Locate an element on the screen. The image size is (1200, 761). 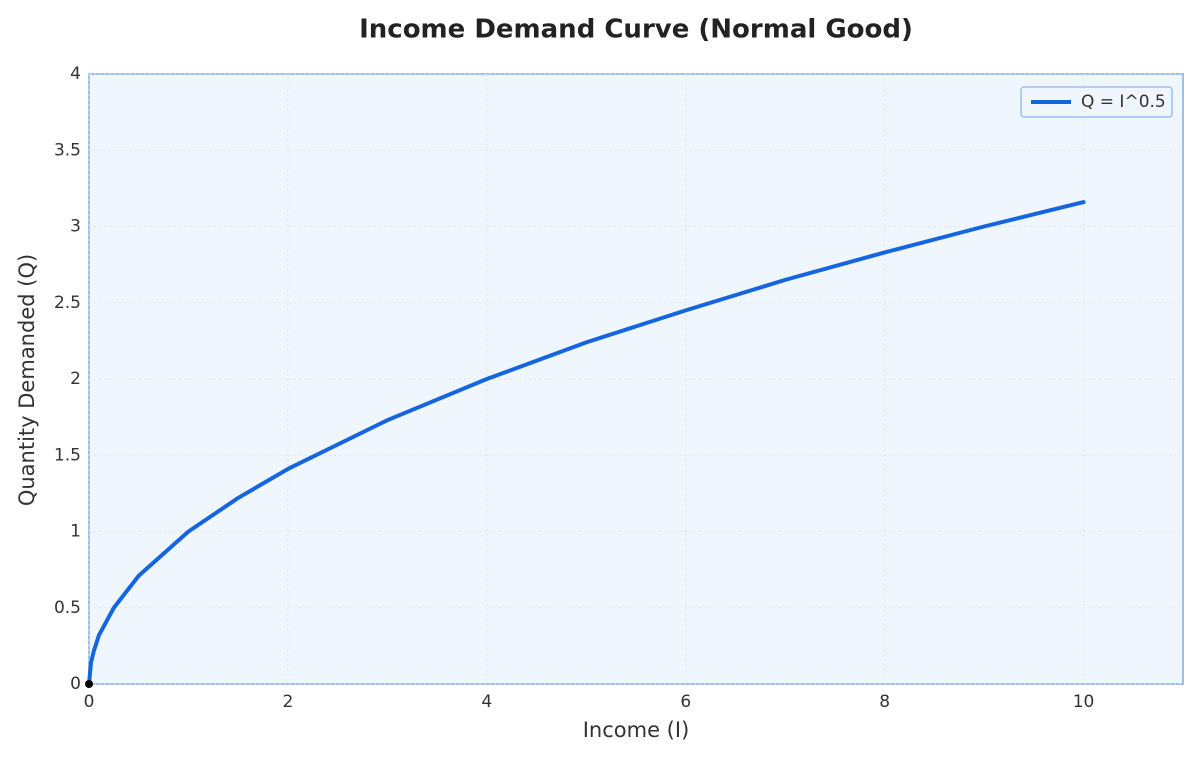
y-tick-label: 2.5 is located at coordinates (67, 303).